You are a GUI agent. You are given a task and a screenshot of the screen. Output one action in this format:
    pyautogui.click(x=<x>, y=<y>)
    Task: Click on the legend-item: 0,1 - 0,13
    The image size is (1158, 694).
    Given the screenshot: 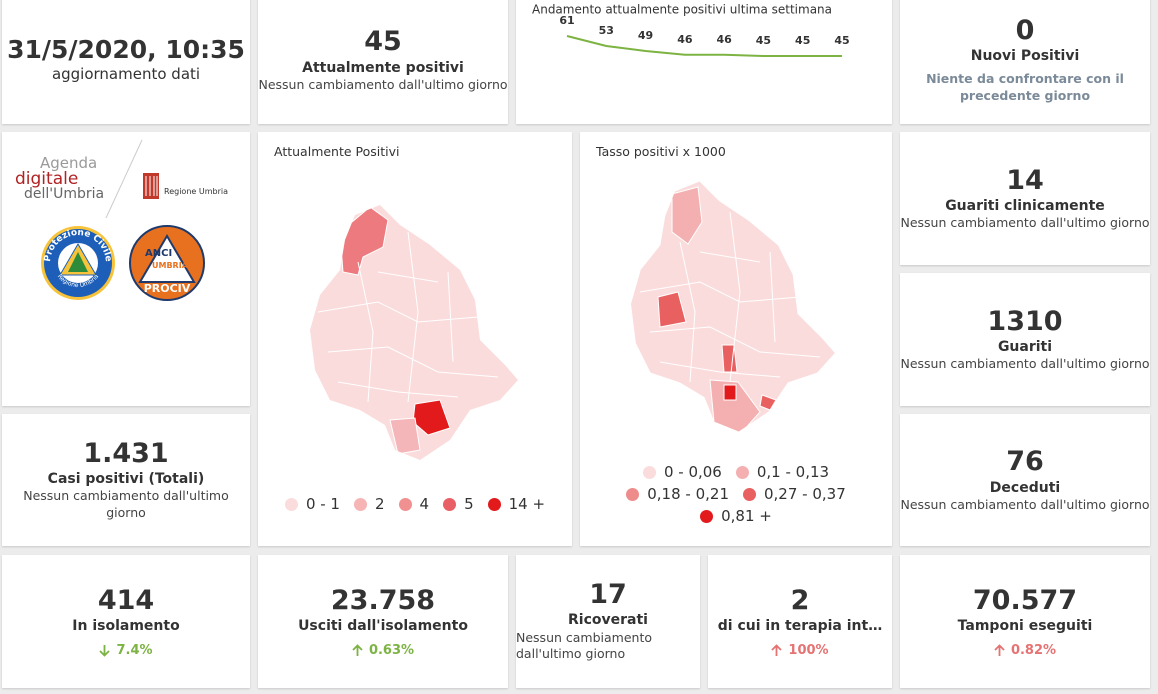 What is the action you would take?
    pyautogui.click(x=782, y=472)
    